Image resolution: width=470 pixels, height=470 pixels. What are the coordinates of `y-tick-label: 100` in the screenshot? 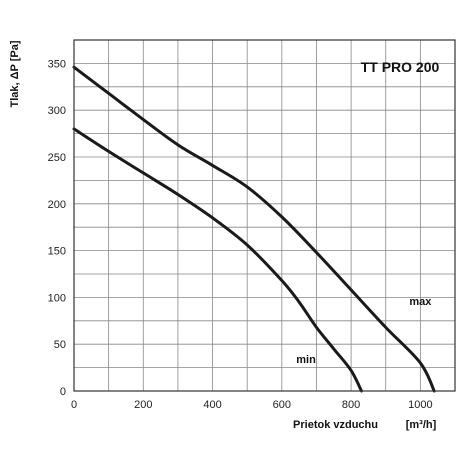 It's located at (57, 298).